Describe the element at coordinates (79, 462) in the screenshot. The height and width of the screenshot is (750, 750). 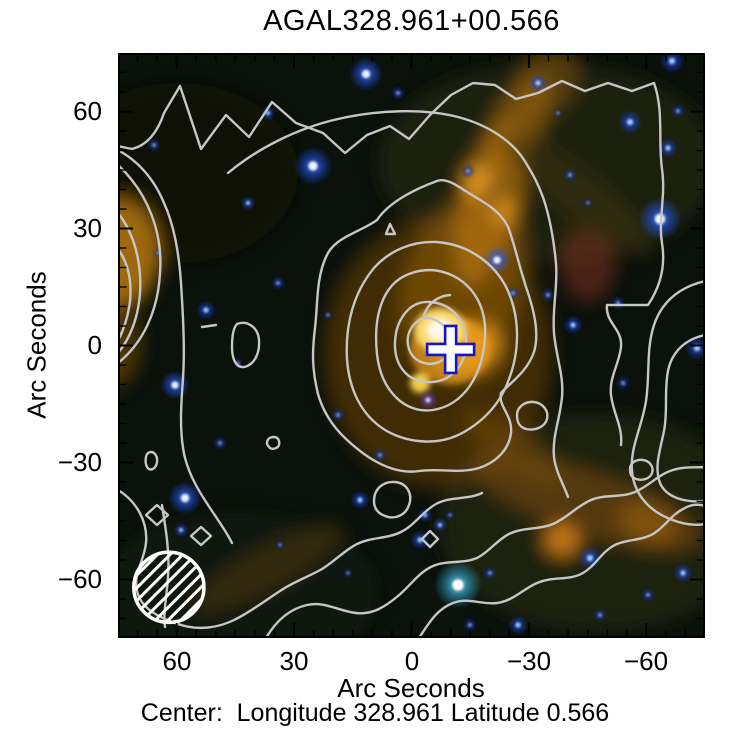
I see `y-tick-label: −30` at that location.